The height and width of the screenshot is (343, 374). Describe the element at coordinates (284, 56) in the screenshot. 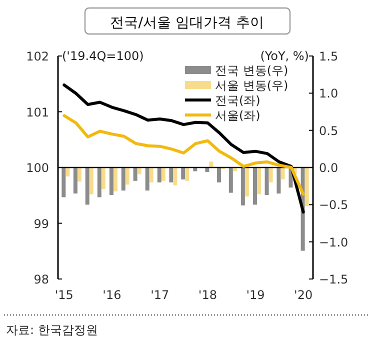

I see `annotation: (YoY, %)` at that location.